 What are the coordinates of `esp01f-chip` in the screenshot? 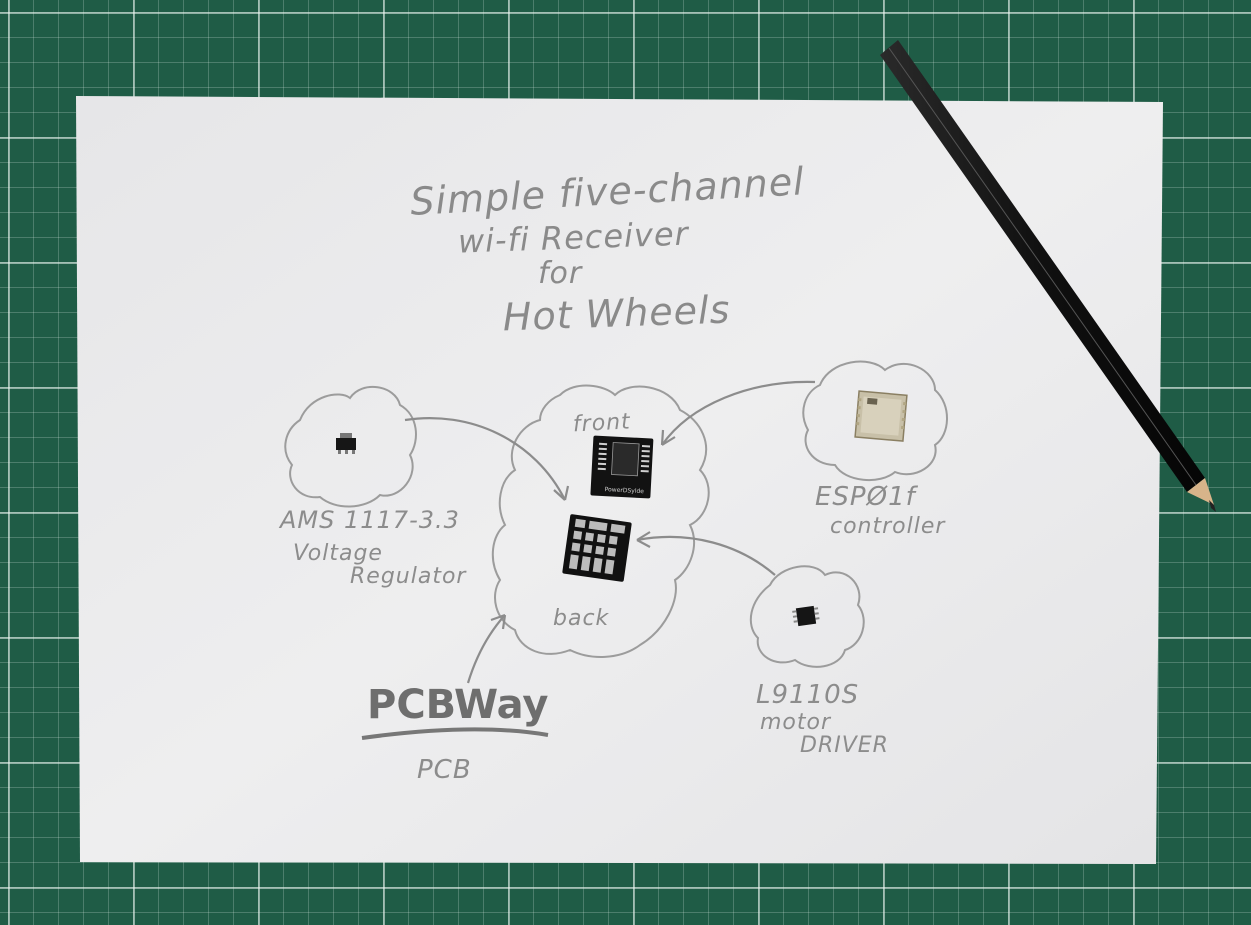 It's located at (881, 416).